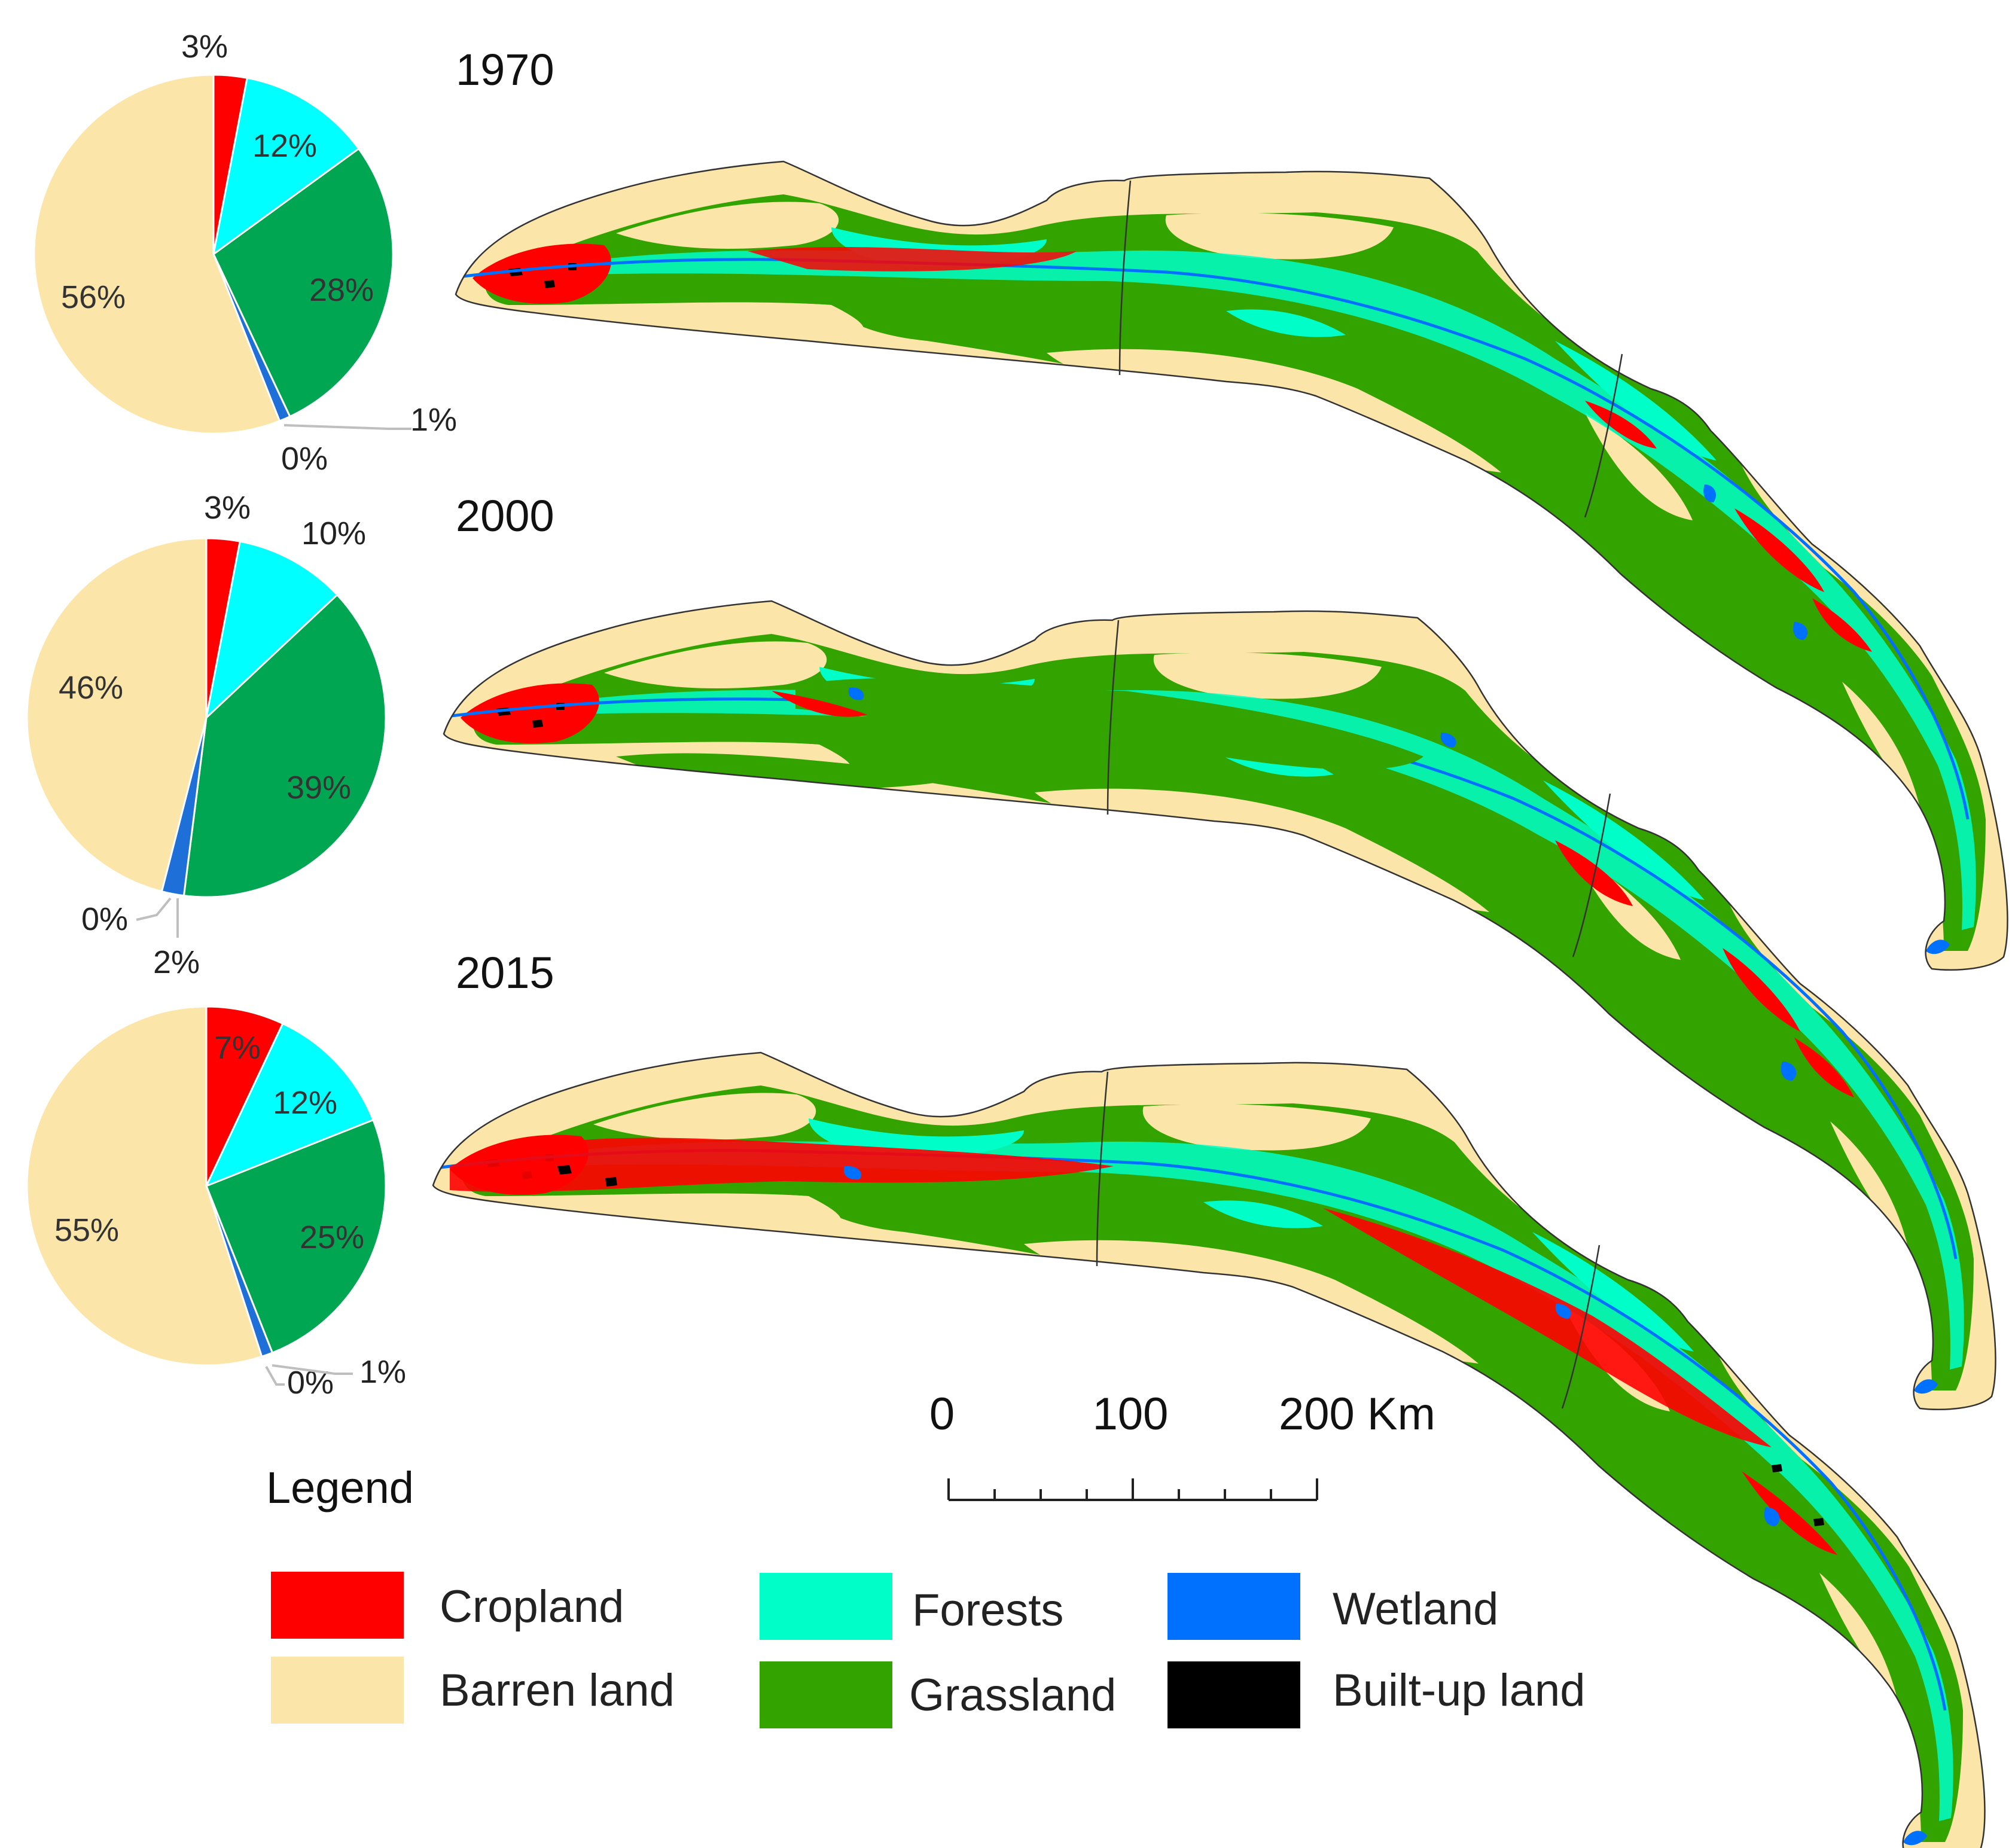 The height and width of the screenshot is (1848, 2015). What do you see at coordinates (312, 1369) in the screenshot?
I see `pie-2015-leader-wetland` at bounding box center [312, 1369].